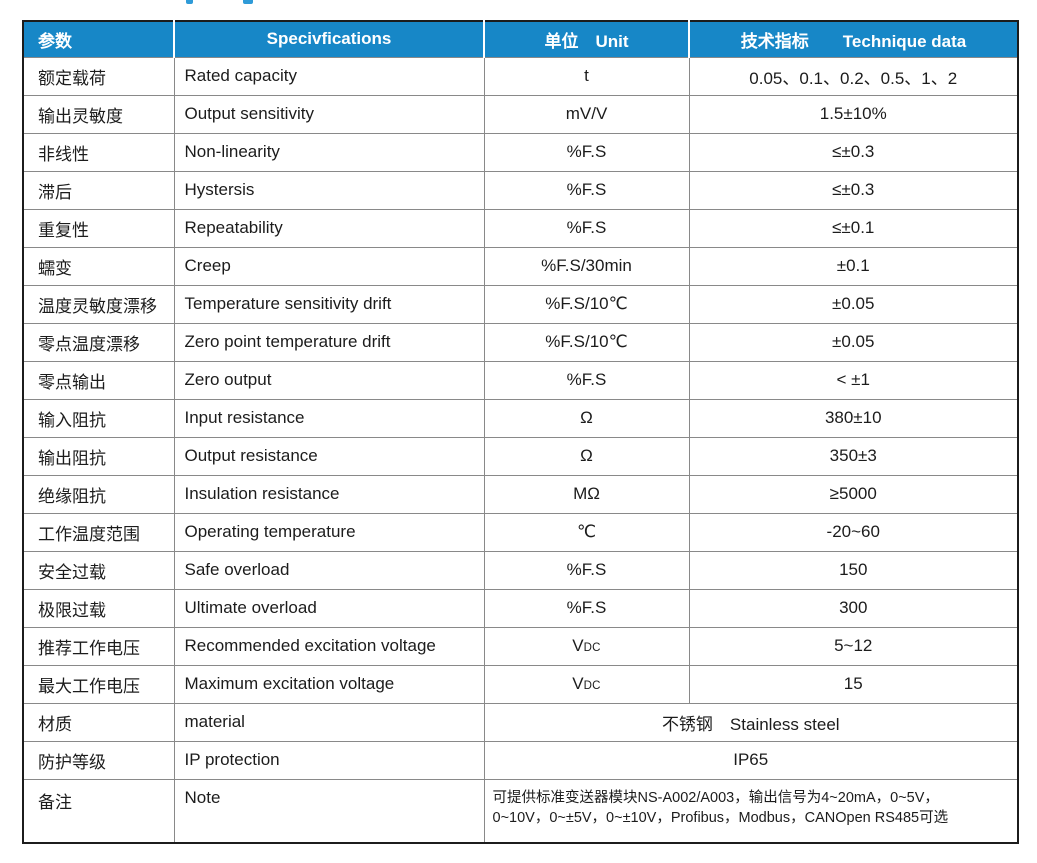  What do you see at coordinates (329, 342) in the screenshot?
I see `specification-cell: Zero point temperature drift` at bounding box center [329, 342].